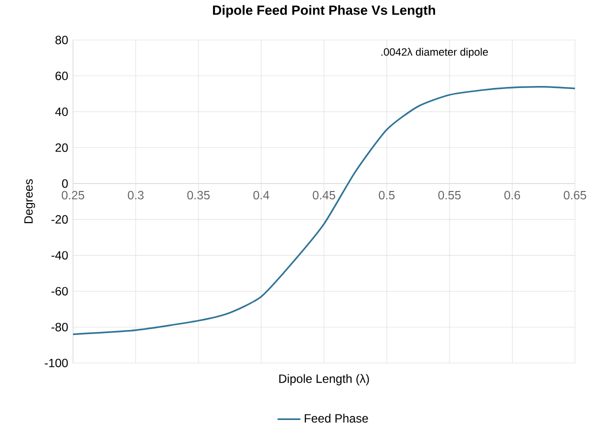 The image size is (603, 423). I want to click on x-tick-label: 0.55, so click(449, 195).